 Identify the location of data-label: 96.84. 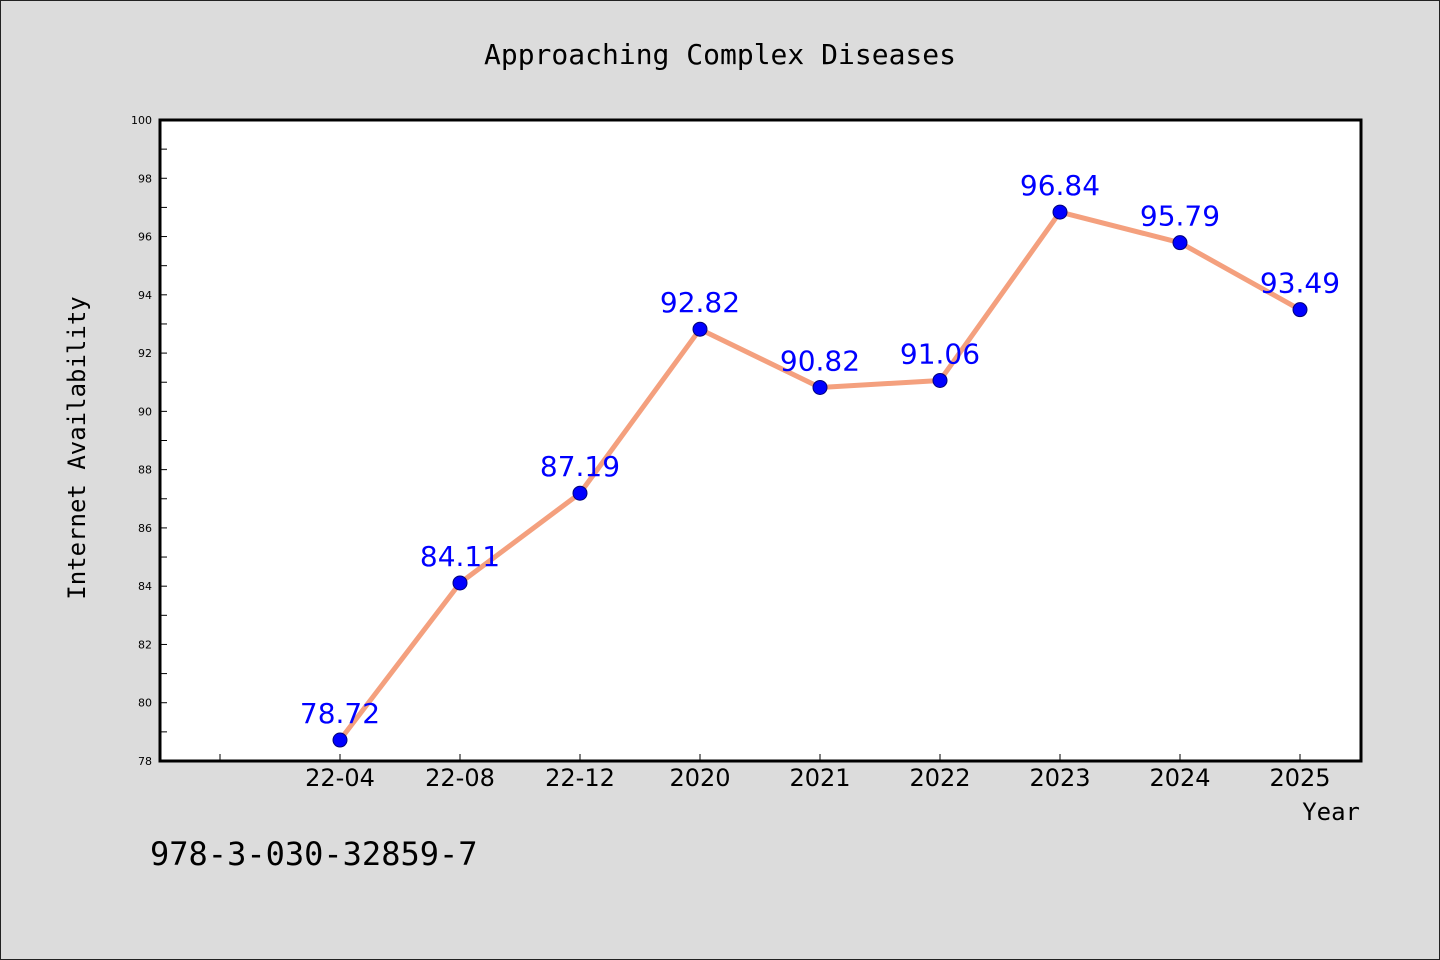
(1060, 185).